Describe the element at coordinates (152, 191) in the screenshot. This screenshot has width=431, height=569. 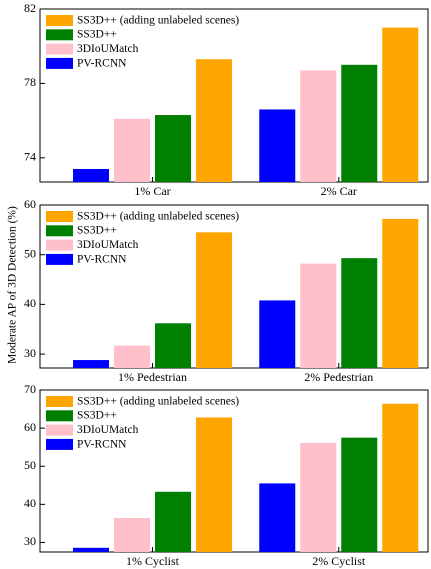
I see `x-tick-label: 1% Car` at that location.